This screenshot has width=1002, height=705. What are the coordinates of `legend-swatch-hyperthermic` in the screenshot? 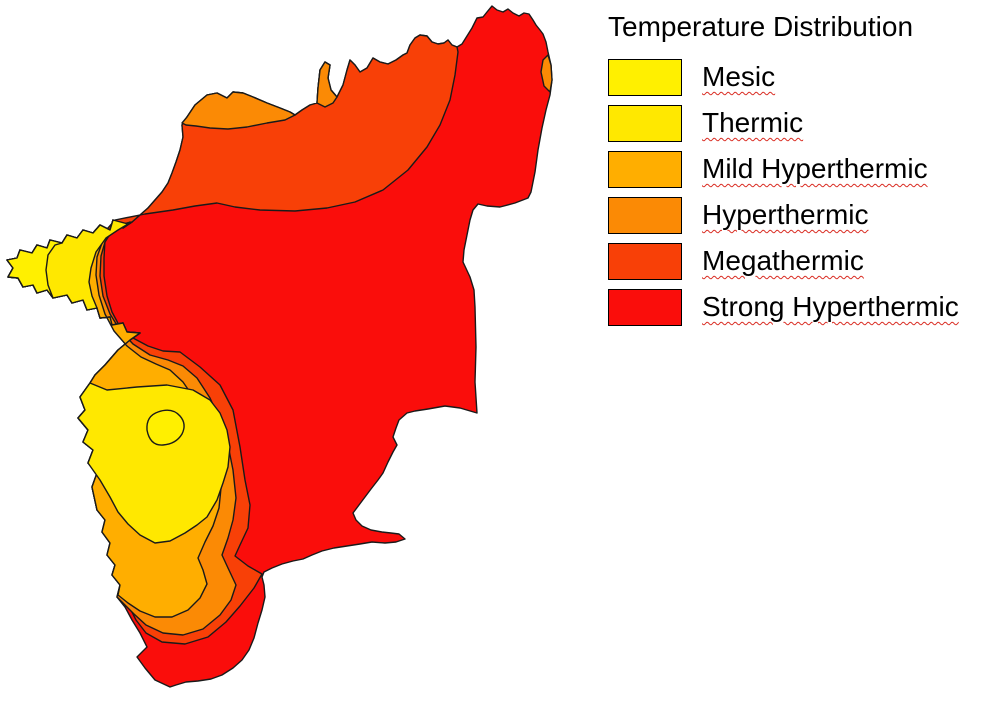 It's located at (645, 215).